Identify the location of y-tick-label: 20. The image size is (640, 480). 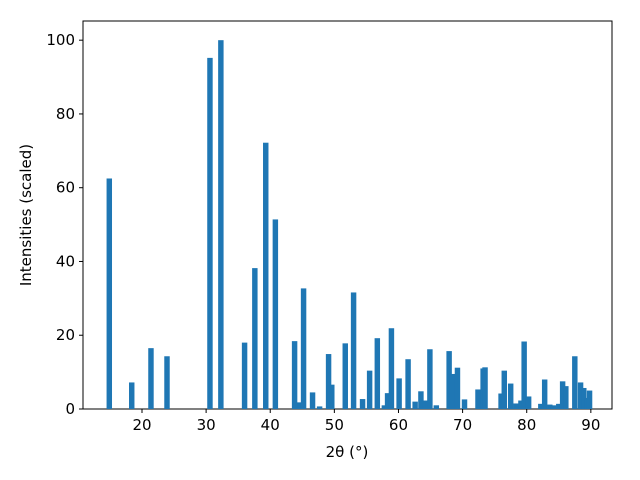
(65, 335).